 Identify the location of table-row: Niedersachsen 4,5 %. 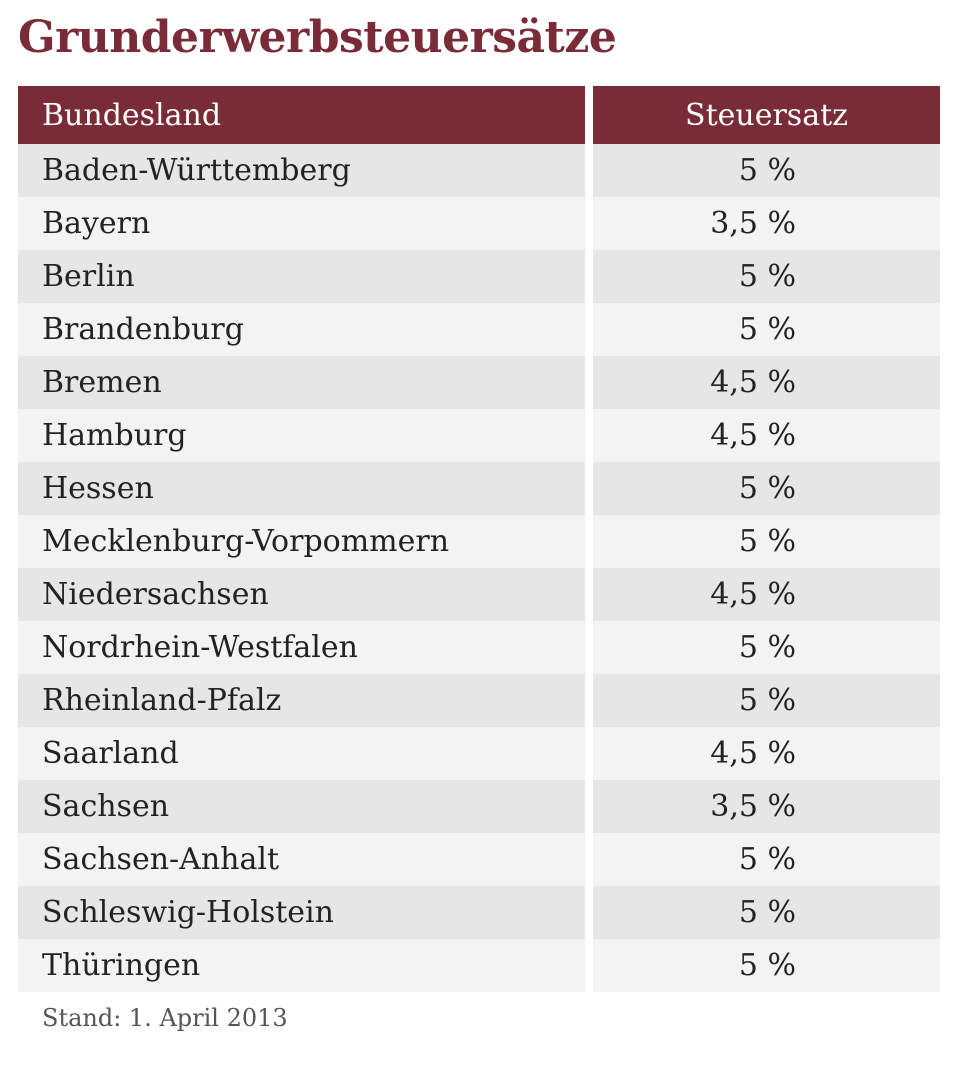
(479, 594).